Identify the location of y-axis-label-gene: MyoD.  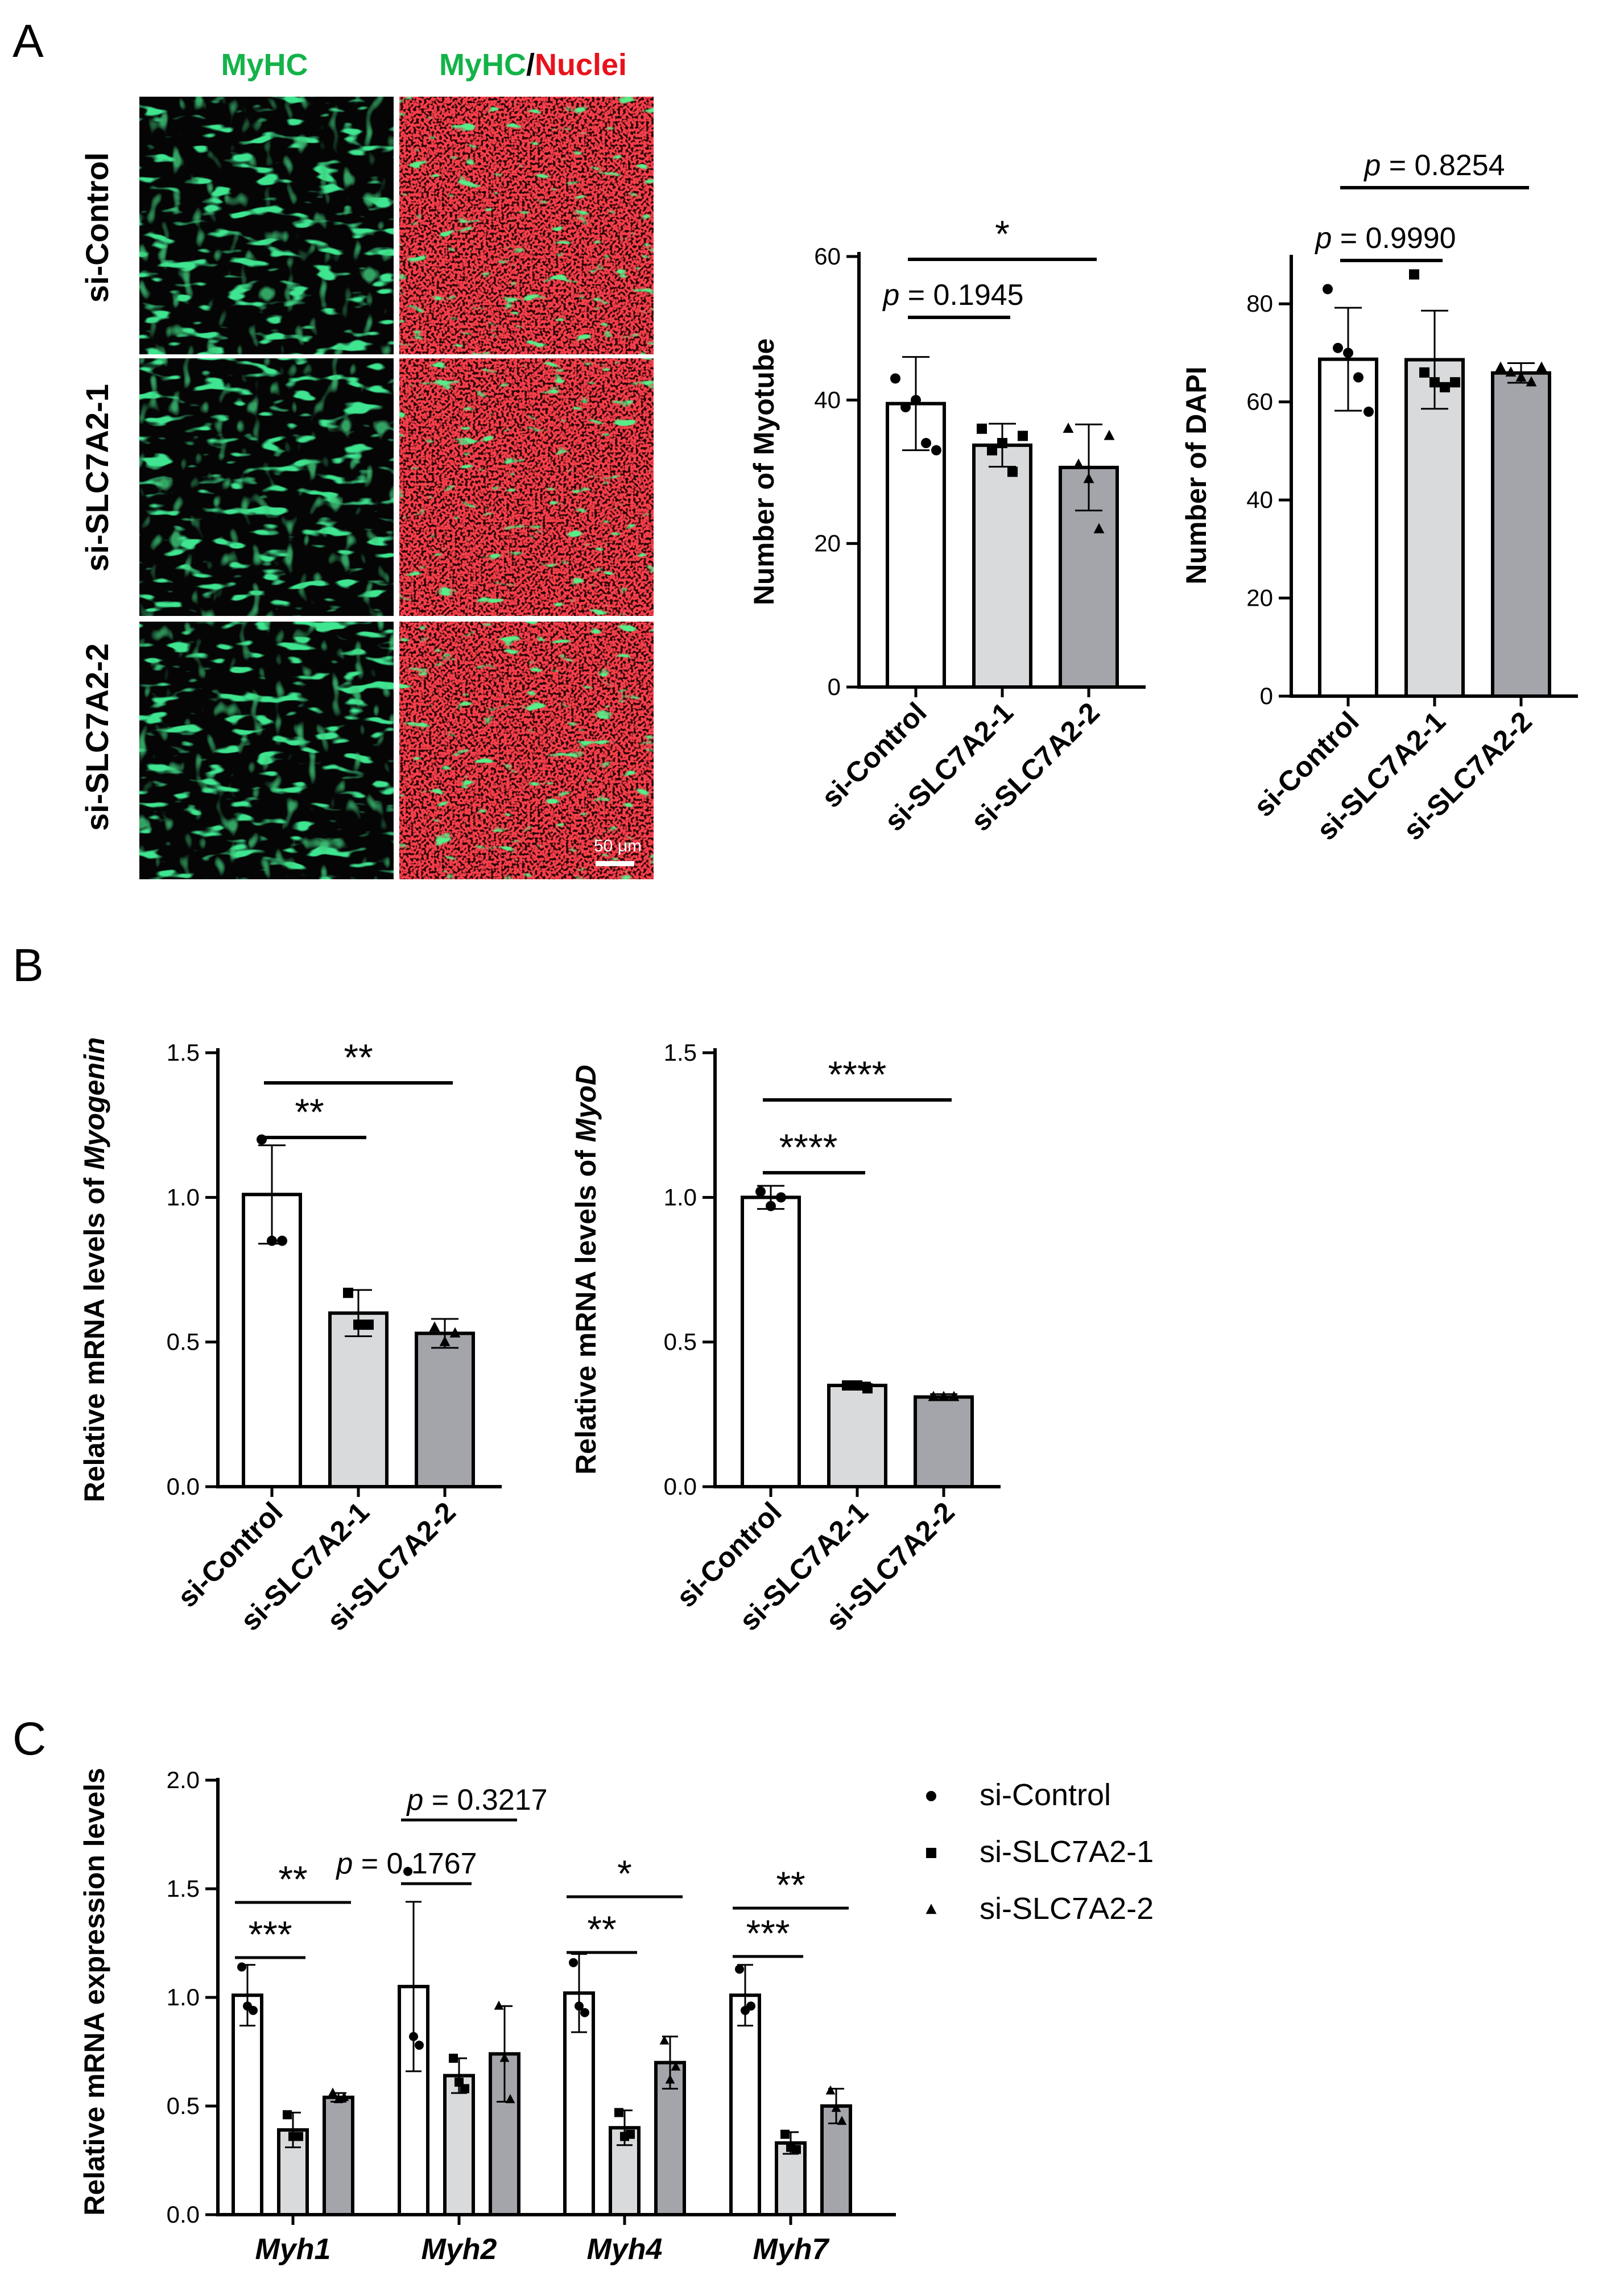
(586, 1103).